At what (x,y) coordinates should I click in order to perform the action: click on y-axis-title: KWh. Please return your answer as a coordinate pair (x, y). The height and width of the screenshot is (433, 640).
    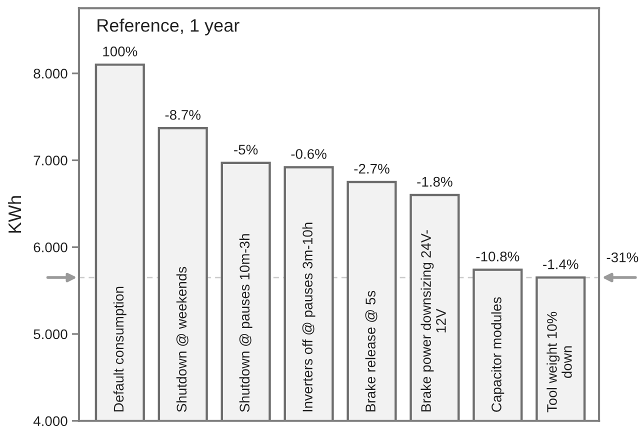
    Looking at the image, I should click on (15, 214).